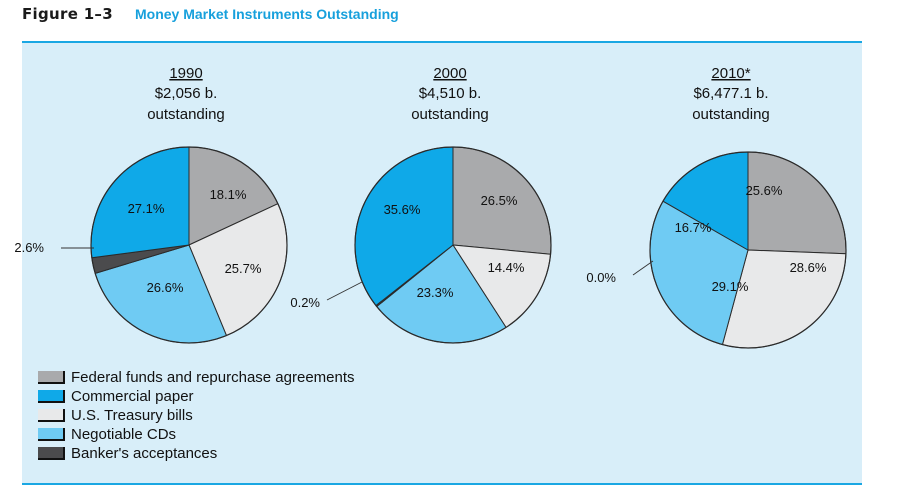  What do you see at coordinates (506, 267) in the screenshot?
I see `pie-2000-label-treasury-bills: 14.4%` at bounding box center [506, 267].